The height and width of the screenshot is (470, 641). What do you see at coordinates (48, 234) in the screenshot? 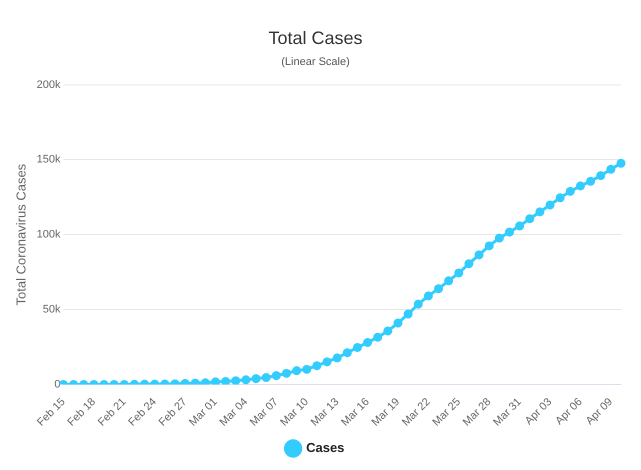
I see `y-tick-label: 100k` at bounding box center [48, 234].